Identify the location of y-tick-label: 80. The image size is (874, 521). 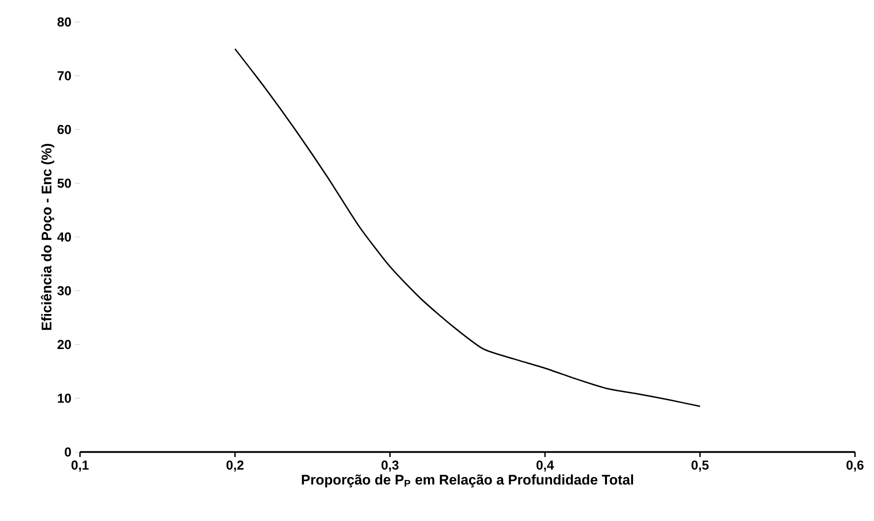
(64, 22).